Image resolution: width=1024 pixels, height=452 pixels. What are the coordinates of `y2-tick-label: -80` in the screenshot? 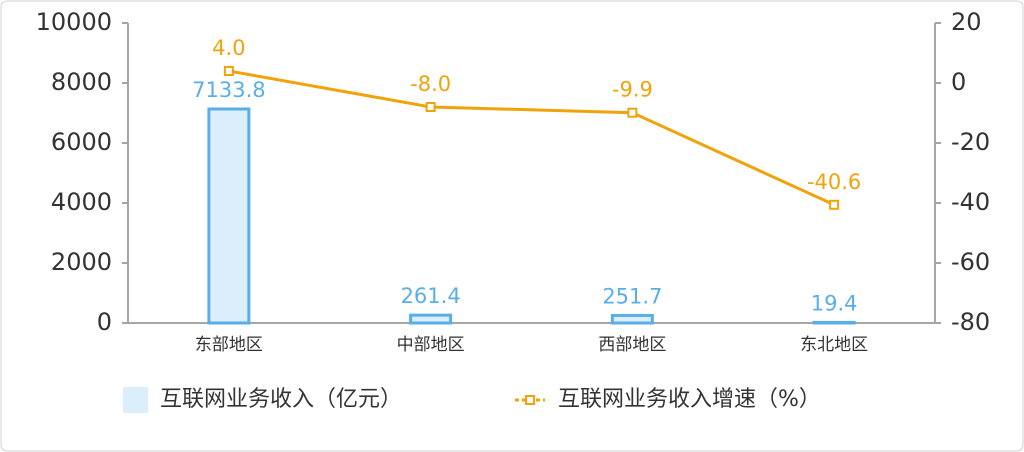 It's located at (970, 322).